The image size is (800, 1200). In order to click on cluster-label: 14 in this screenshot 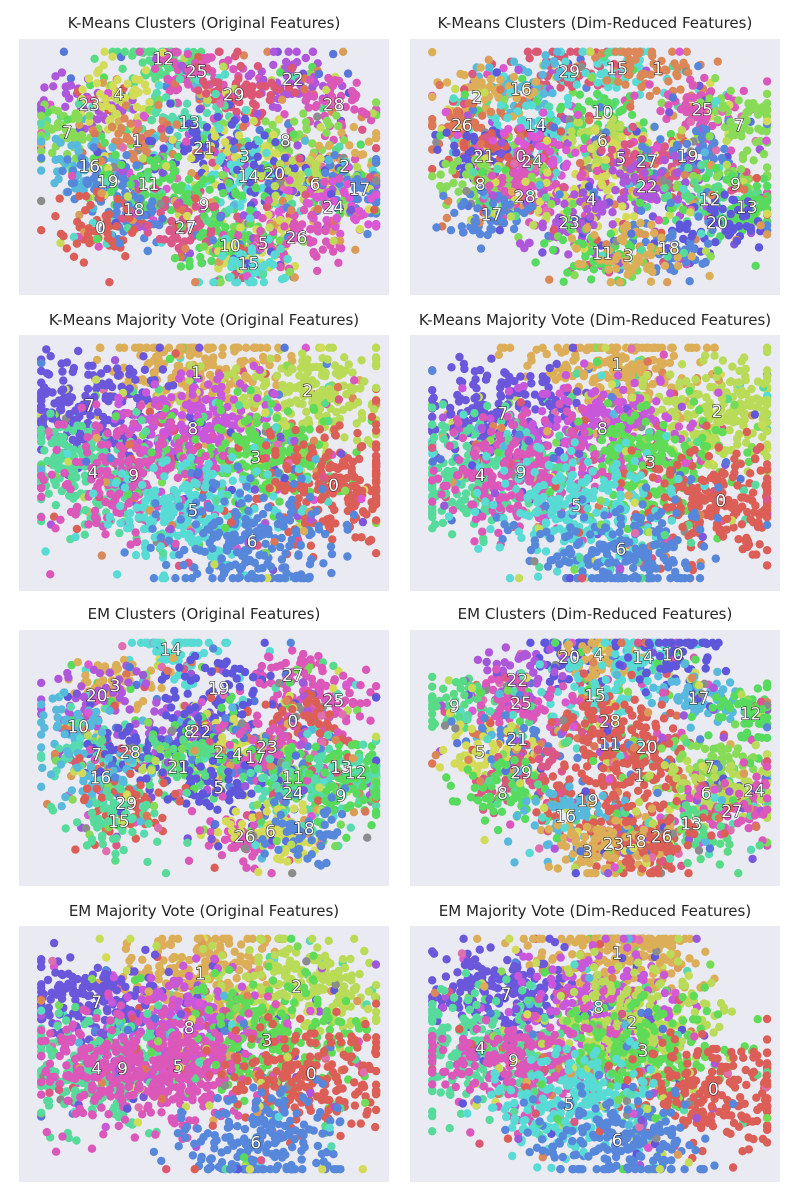, I will do `click(249, 177)`.